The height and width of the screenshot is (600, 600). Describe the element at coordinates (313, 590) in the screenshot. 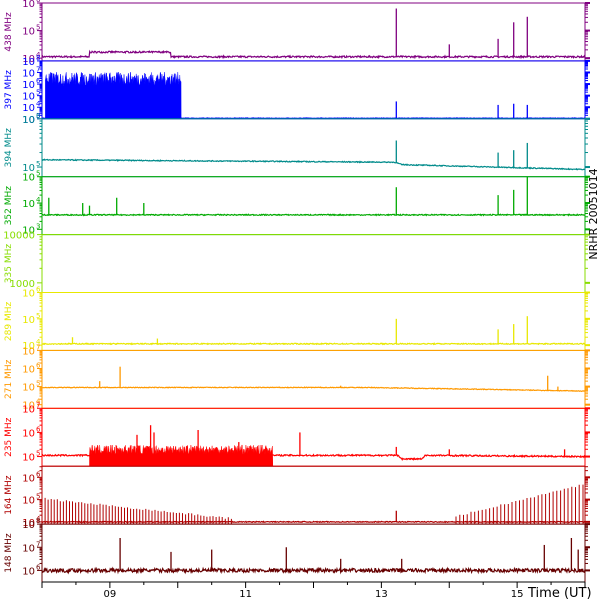

I see `time-axis: 09 11 13 15` at that location.